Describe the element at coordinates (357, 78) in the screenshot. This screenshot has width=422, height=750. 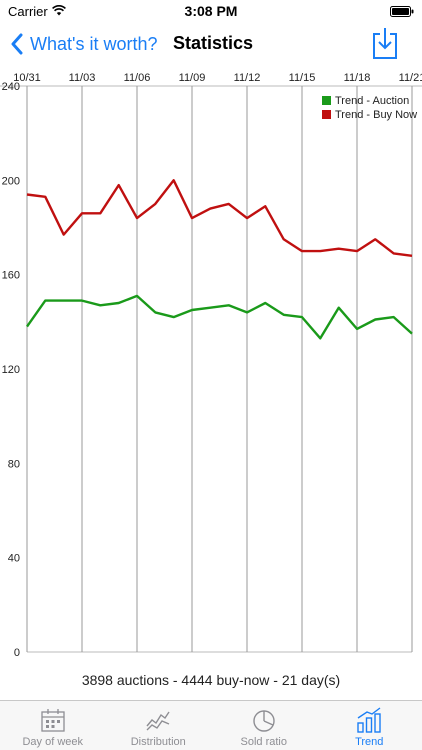
I see `x-tick-label: 11/18` at that location.